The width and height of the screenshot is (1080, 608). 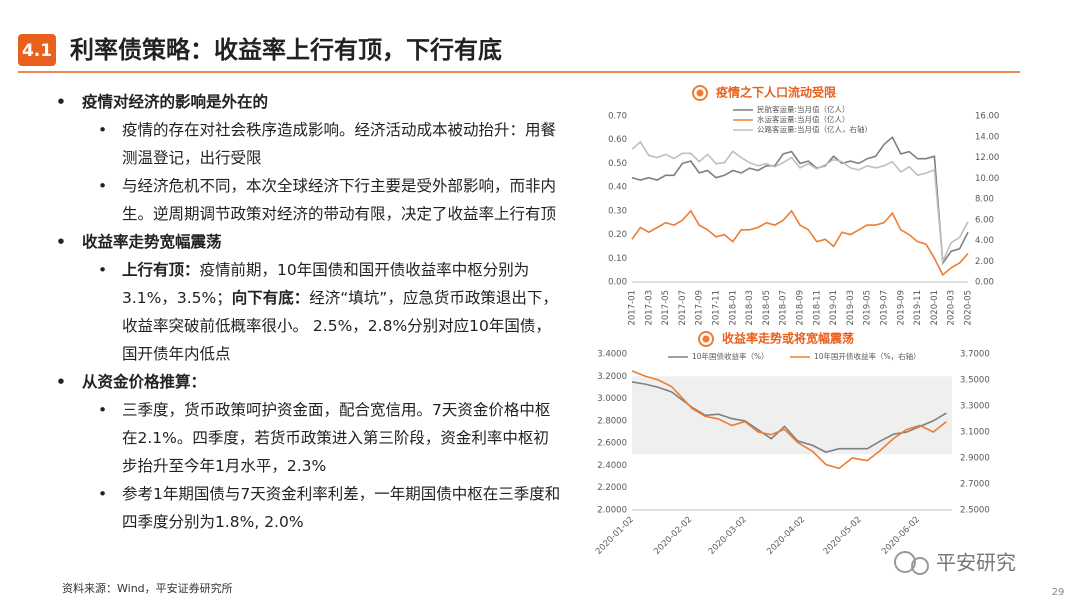 I want to click on y2-tick-label: 10.00, so click(x=987, y=179).